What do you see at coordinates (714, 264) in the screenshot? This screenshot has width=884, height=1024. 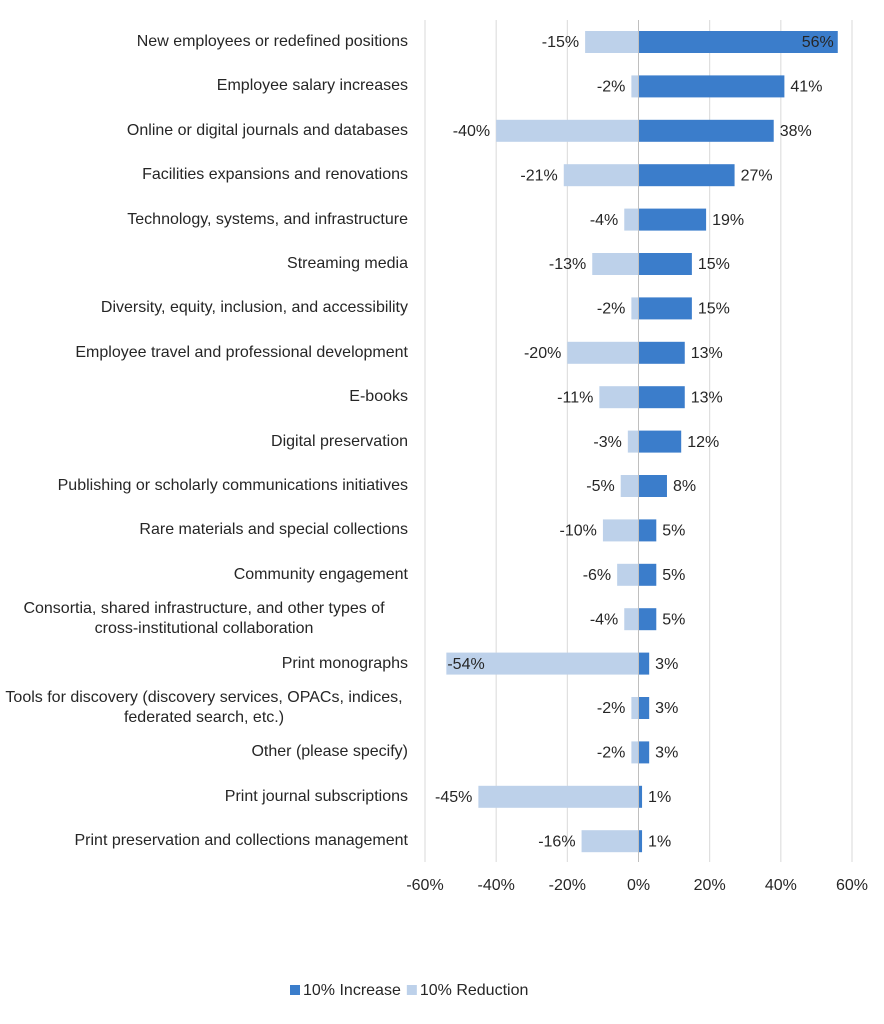 I see `data-label: 15%` at bounding box center [714, 264].